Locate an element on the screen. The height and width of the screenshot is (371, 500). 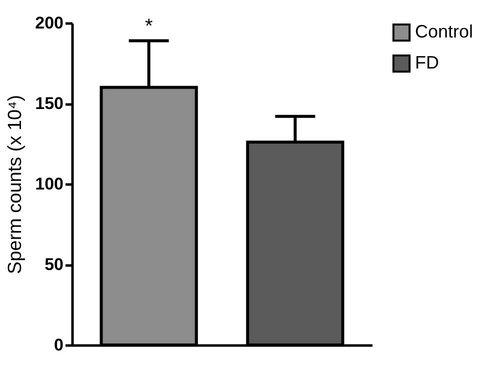
y-axis-title: Sperm counts (x 10⁴) is located at coordinates (15, 184).